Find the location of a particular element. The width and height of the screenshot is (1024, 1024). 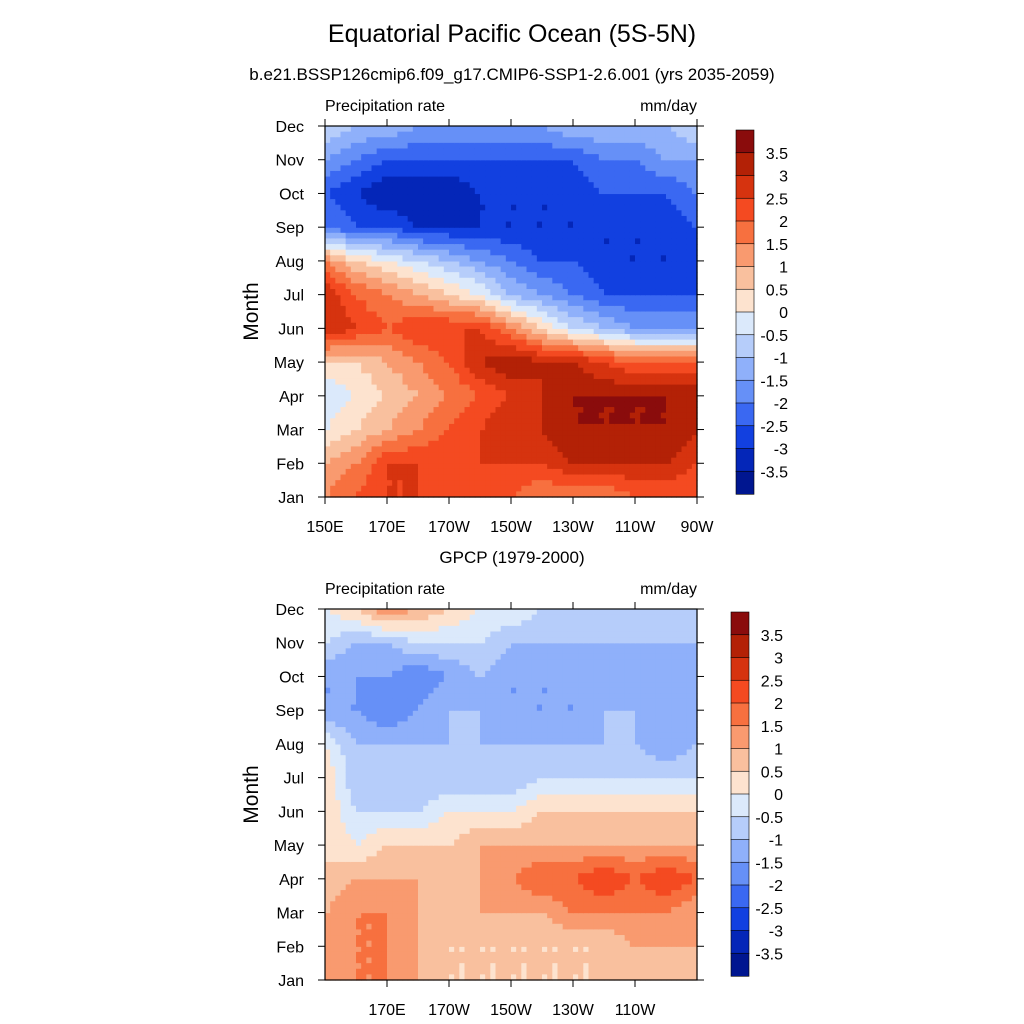

x-tick-label: 170E is located at coordinates (386, 527).